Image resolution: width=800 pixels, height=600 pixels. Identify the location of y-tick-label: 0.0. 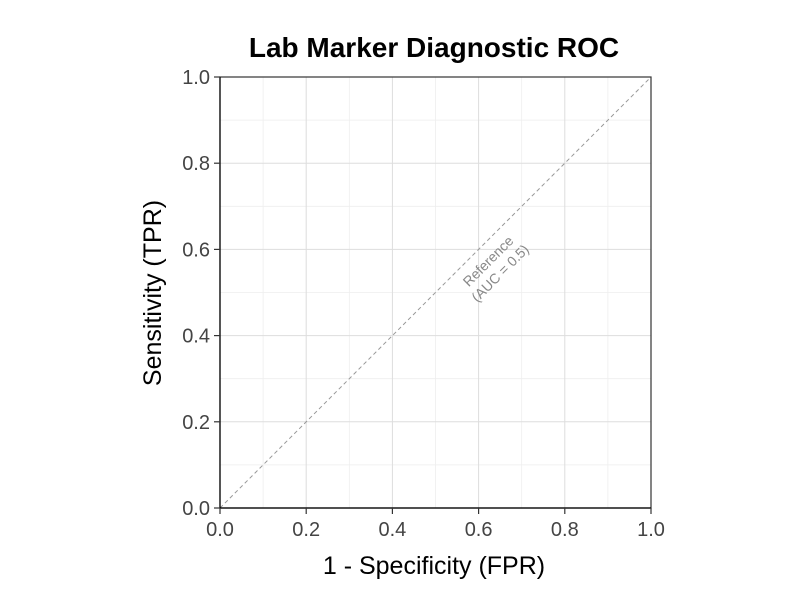
(196, 509).